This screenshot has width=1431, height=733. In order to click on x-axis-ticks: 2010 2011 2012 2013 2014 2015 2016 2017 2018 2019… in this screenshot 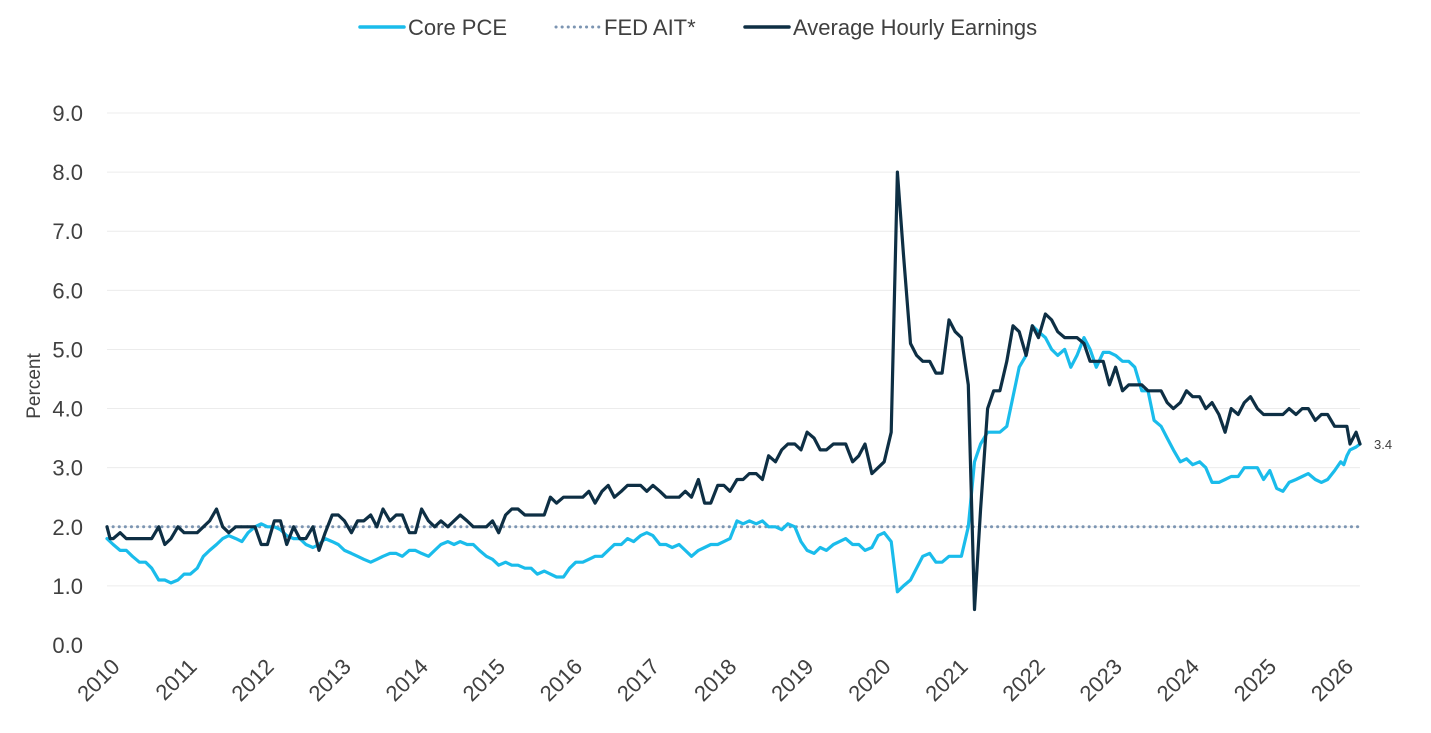, I will do `click(715, 680)`.